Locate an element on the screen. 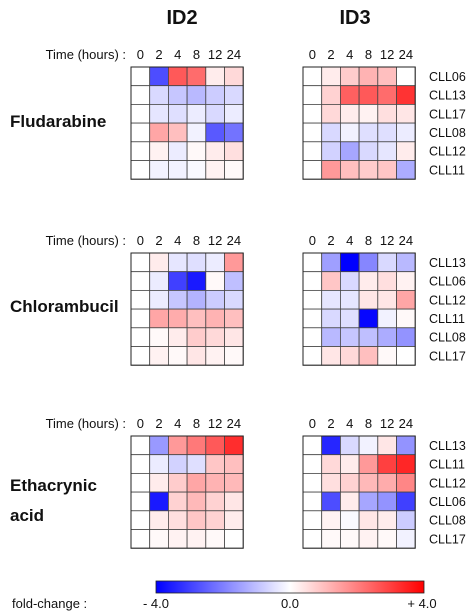 The image size is (472, 613). time-axis-label: Time (hours) : is located at coordinates (86, 240).